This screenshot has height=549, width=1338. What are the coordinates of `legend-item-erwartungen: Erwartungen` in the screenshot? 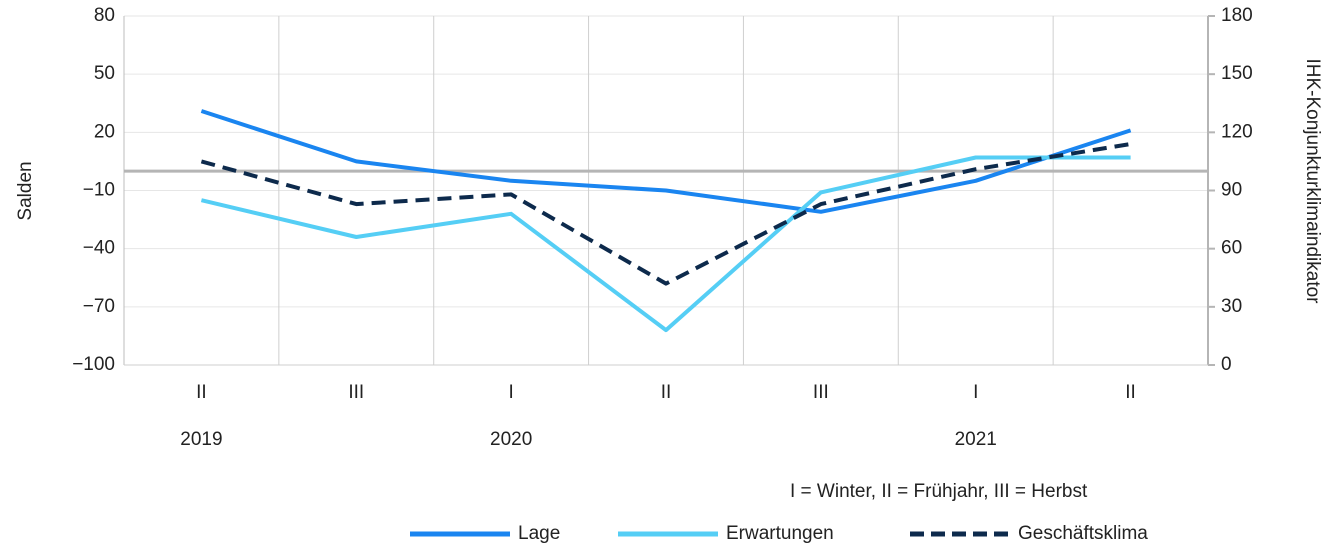 It's located at (726, 534).